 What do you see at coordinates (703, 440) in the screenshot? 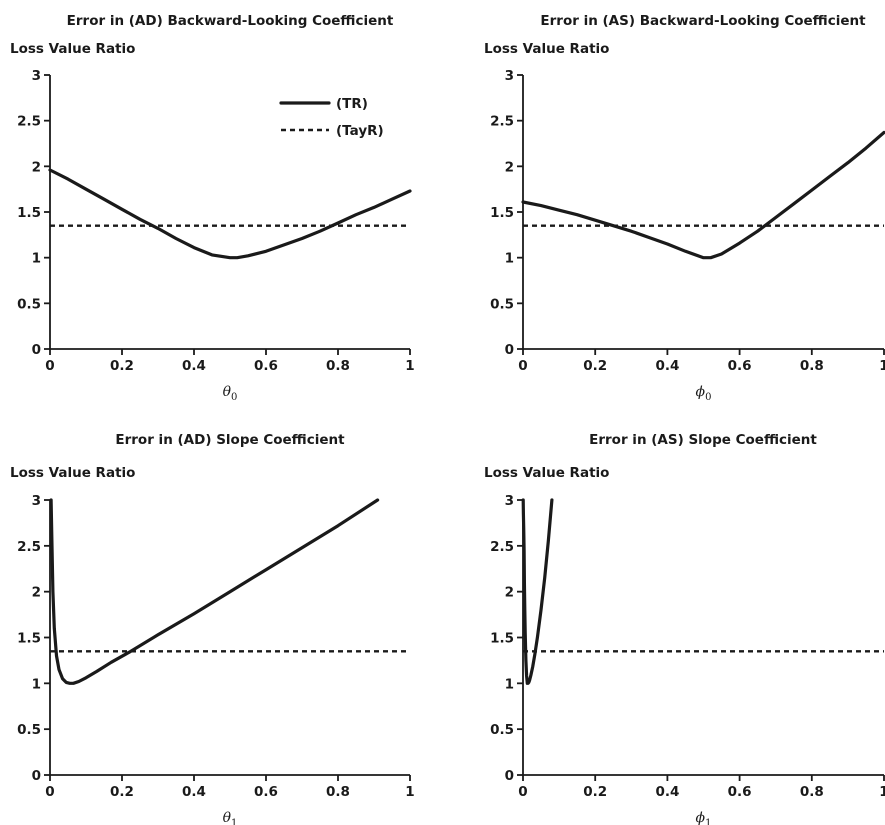
I see `chart-title: Error in (AS) Slope Coefficient` at bounding box center [703, 440].